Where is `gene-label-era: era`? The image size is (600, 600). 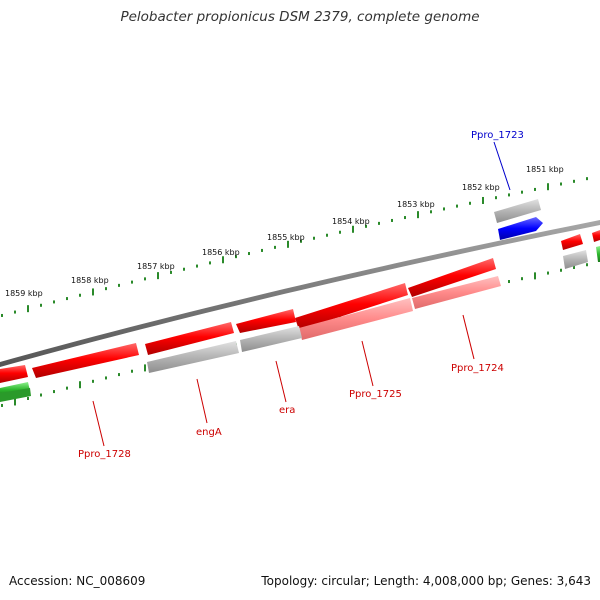
gene-label-era: era is located at coordinates (287, 410).